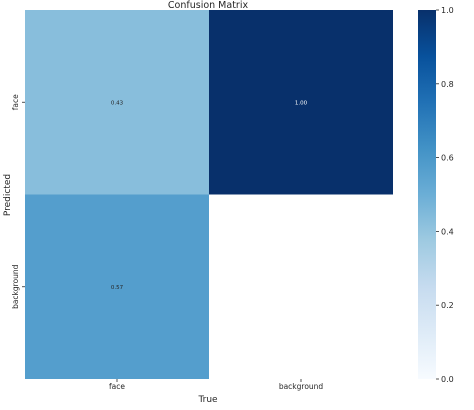  I want to click on y-axis-ticks: face background, so click(18, 201).